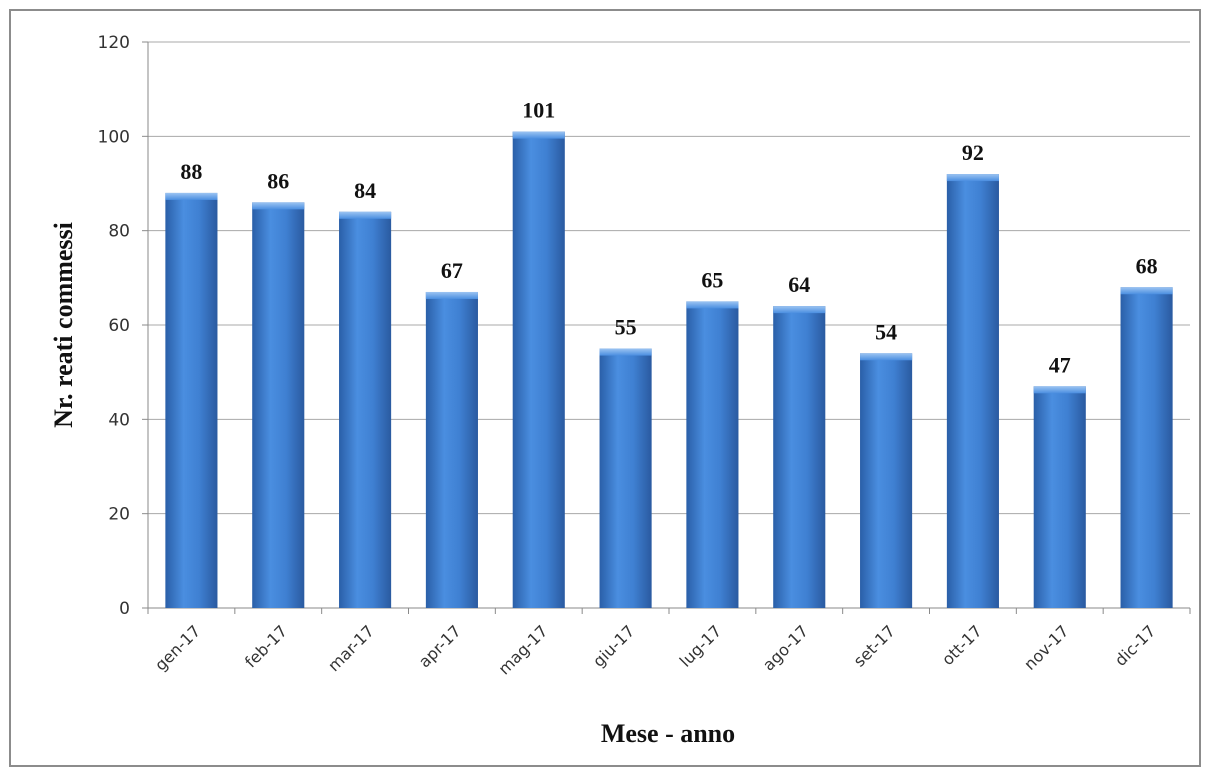 The image size is (1211, 778). I want to click on bar-value-label: 68, so click(1147, 265).